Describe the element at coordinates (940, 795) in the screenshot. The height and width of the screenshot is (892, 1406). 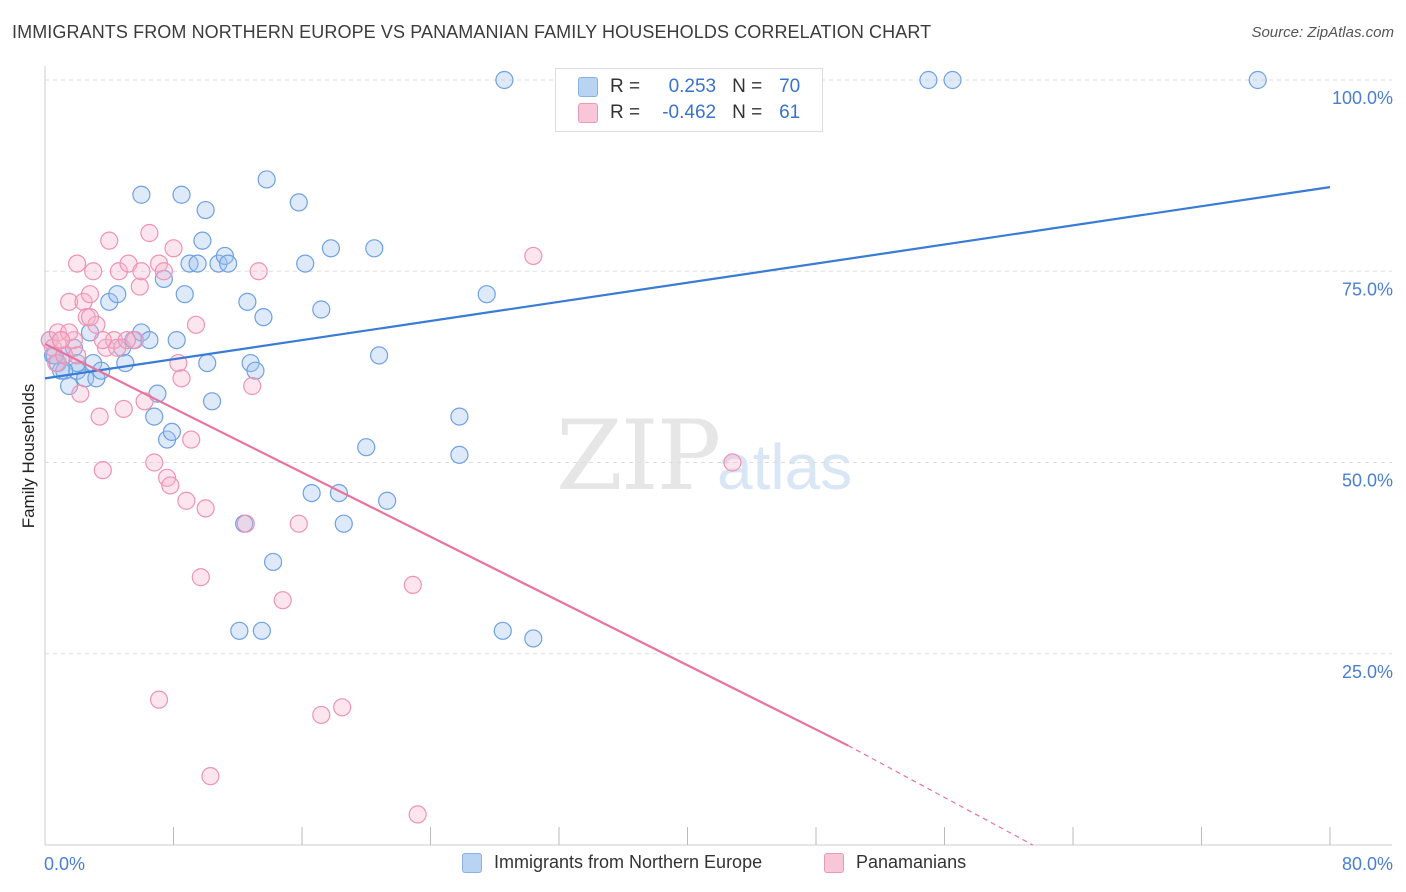
I see `trendline-panamanians-extension` at that location.